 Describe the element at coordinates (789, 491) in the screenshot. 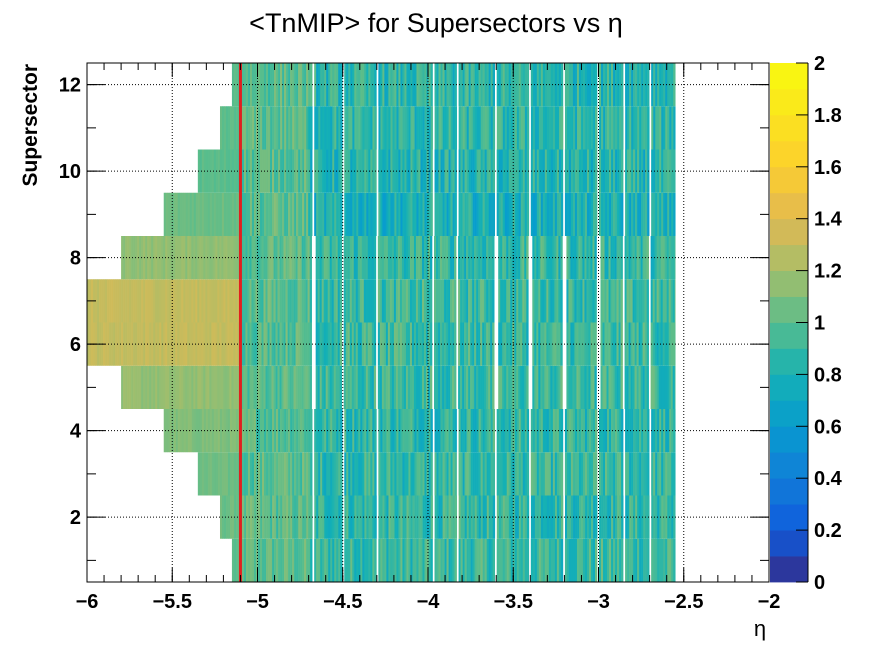

I see `colorbar-segment` at that location.